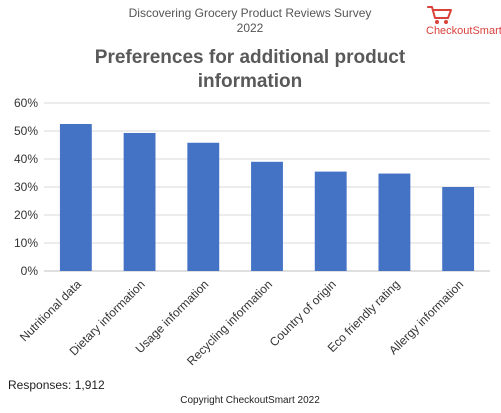  Describe the element at coordinates (26, 215) in the screenshot. I see `y-tick-label: 20%` at that location.